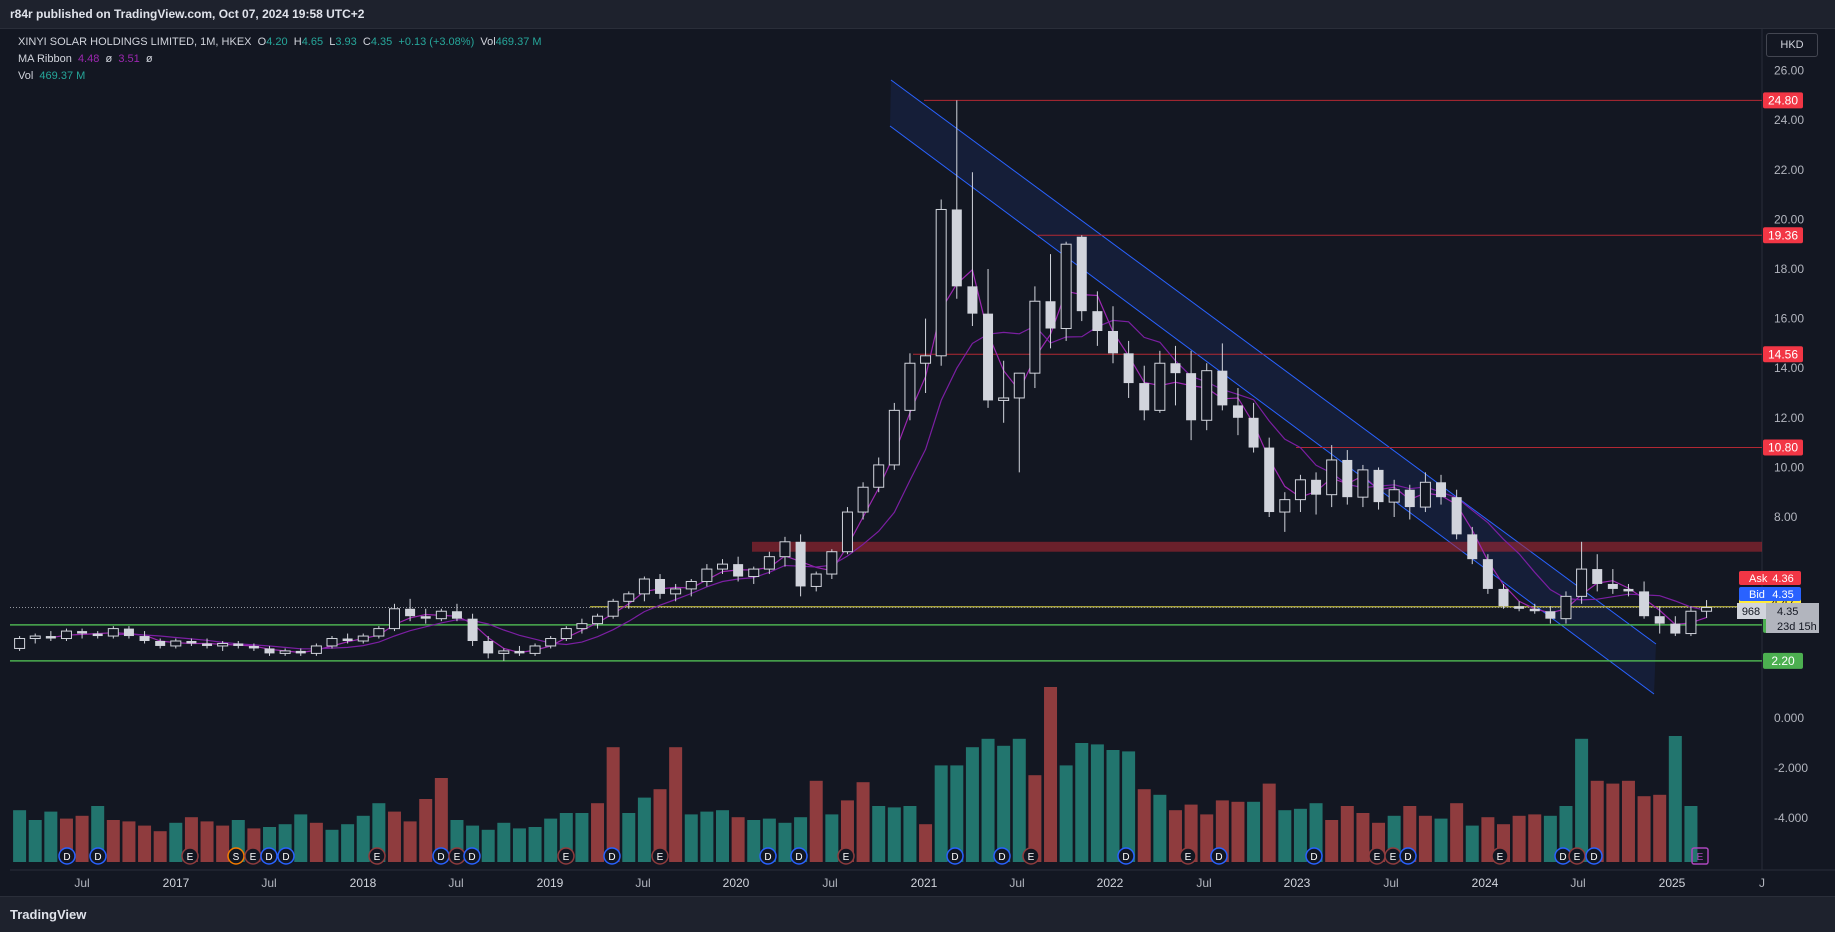 The width and height of the screenshot is (1835, 932). What do you see at coordinates (1783, 235) in the screenshot?
I see `level-tag-19.36` at bounding box center [1783, 235].